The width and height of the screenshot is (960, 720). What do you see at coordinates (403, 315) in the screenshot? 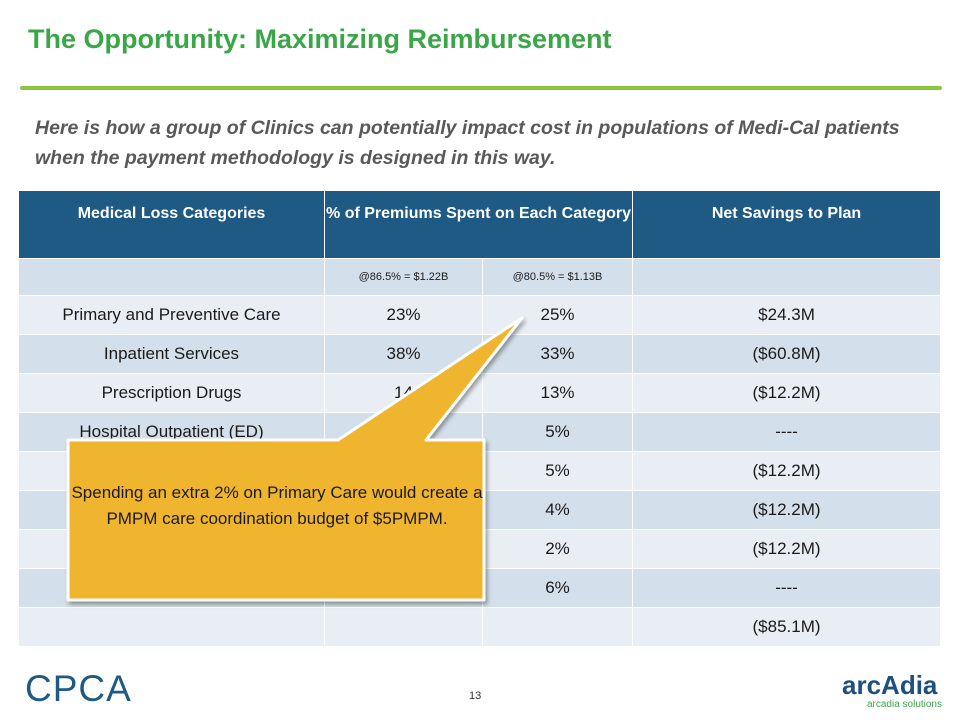
I see `percent-a-cell: 23%` at bounding box center [403, 315].